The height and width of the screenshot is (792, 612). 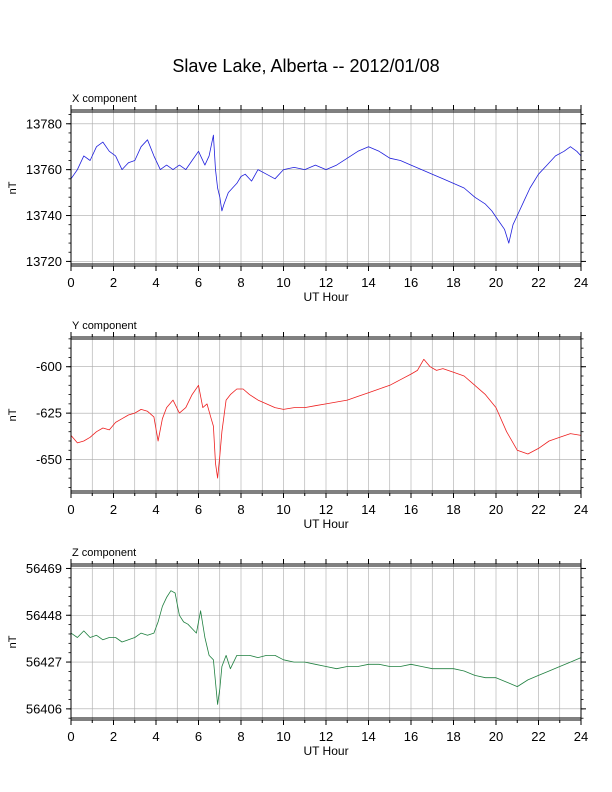 I want to click on chart2-x-tick-label: 18, so click(x=453, y=736).